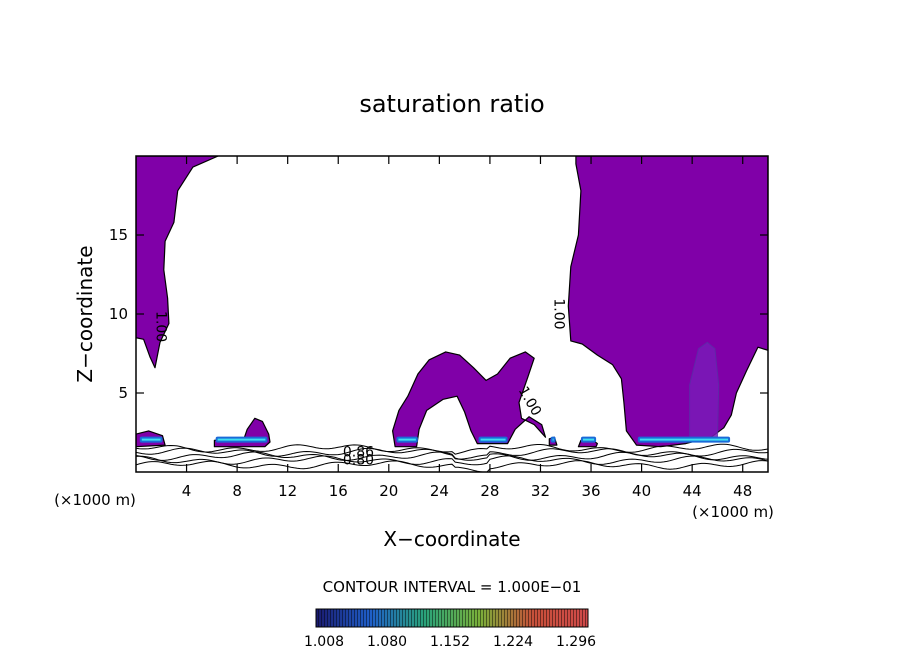 This screenshot has height=654, width=904. What do you see at coordinates (324, 642) in the screenshot?
I see `colorbar-label-0: 1.008` at bounding box center [324, 642].